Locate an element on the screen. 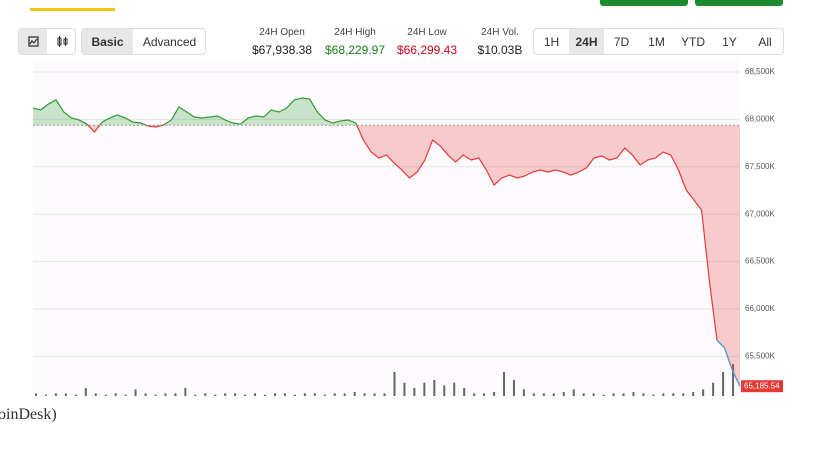  y-tick-label: 65,500K is located at coordinates (760, 356).